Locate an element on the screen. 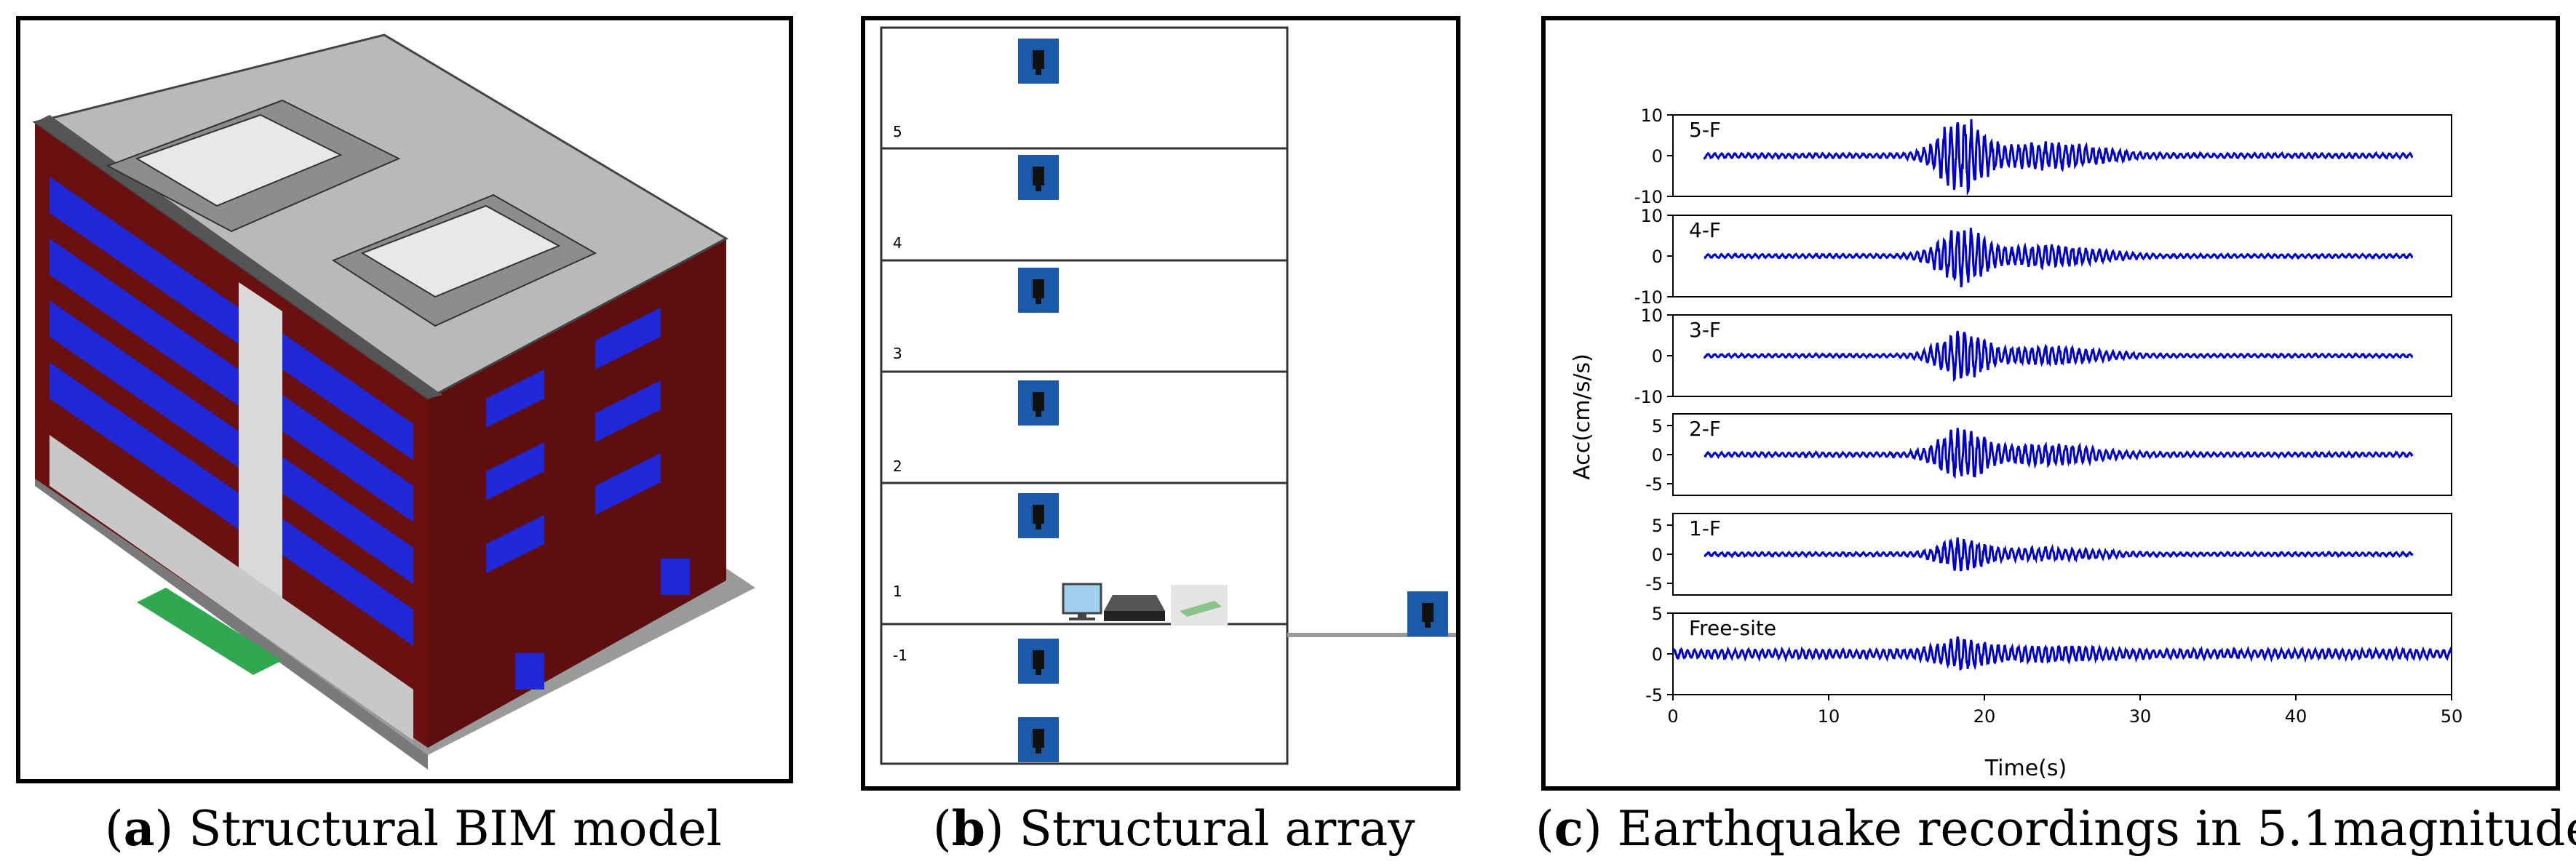 The image size is (2576, 867). subplot: 5 0 -5 2-F is located at coordinates (2048, 454).